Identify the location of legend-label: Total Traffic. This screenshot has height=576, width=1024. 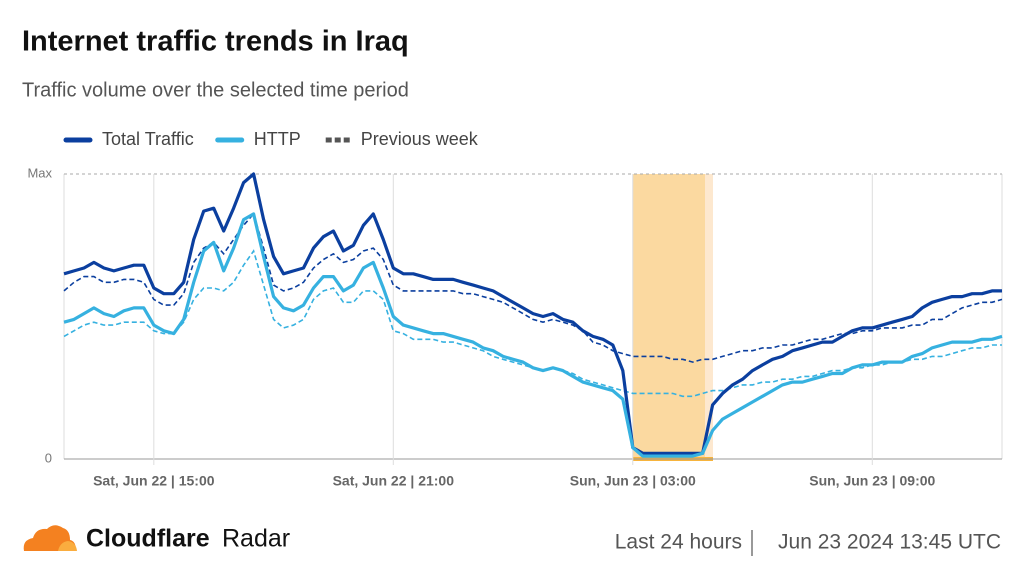
(148, 139).